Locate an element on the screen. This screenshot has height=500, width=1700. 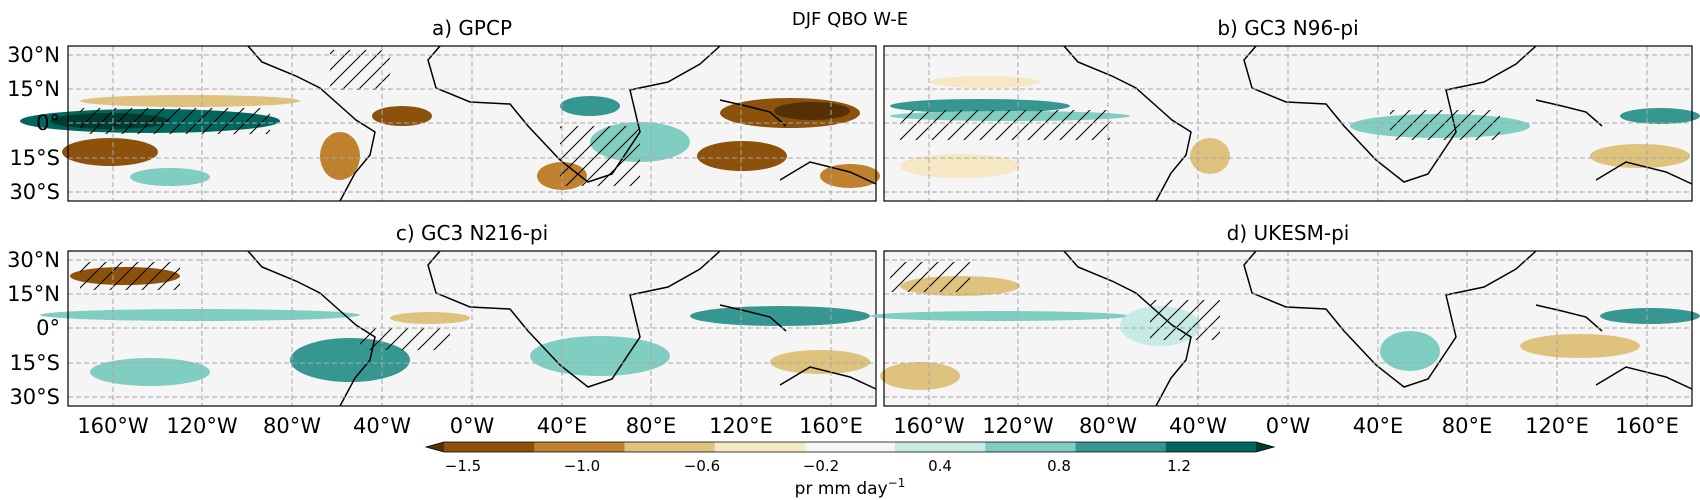
grid-lines-b is located at coordinates (1288, 123).